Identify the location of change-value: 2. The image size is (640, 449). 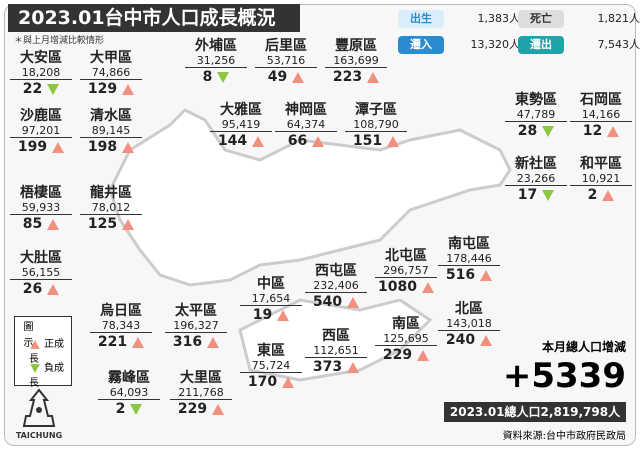
(592, 195).